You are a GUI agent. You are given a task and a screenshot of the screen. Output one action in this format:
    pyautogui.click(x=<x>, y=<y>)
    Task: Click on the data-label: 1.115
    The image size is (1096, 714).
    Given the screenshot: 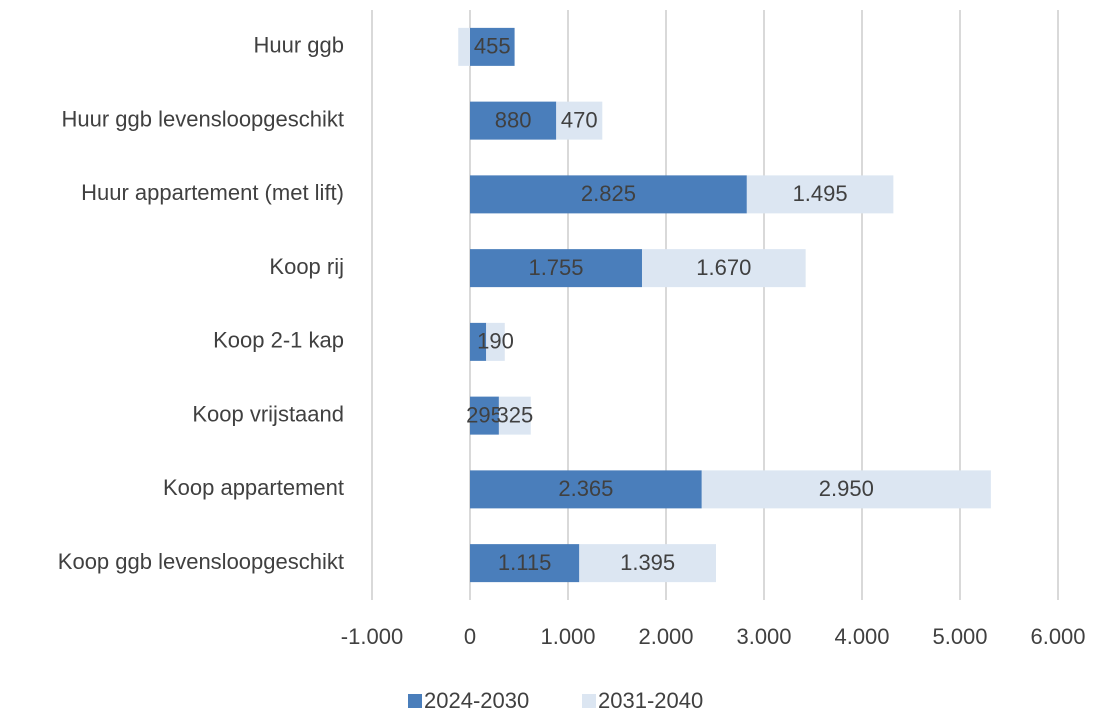 What is the action you would take?
    pyautogui.click(x=524, y=562)
    